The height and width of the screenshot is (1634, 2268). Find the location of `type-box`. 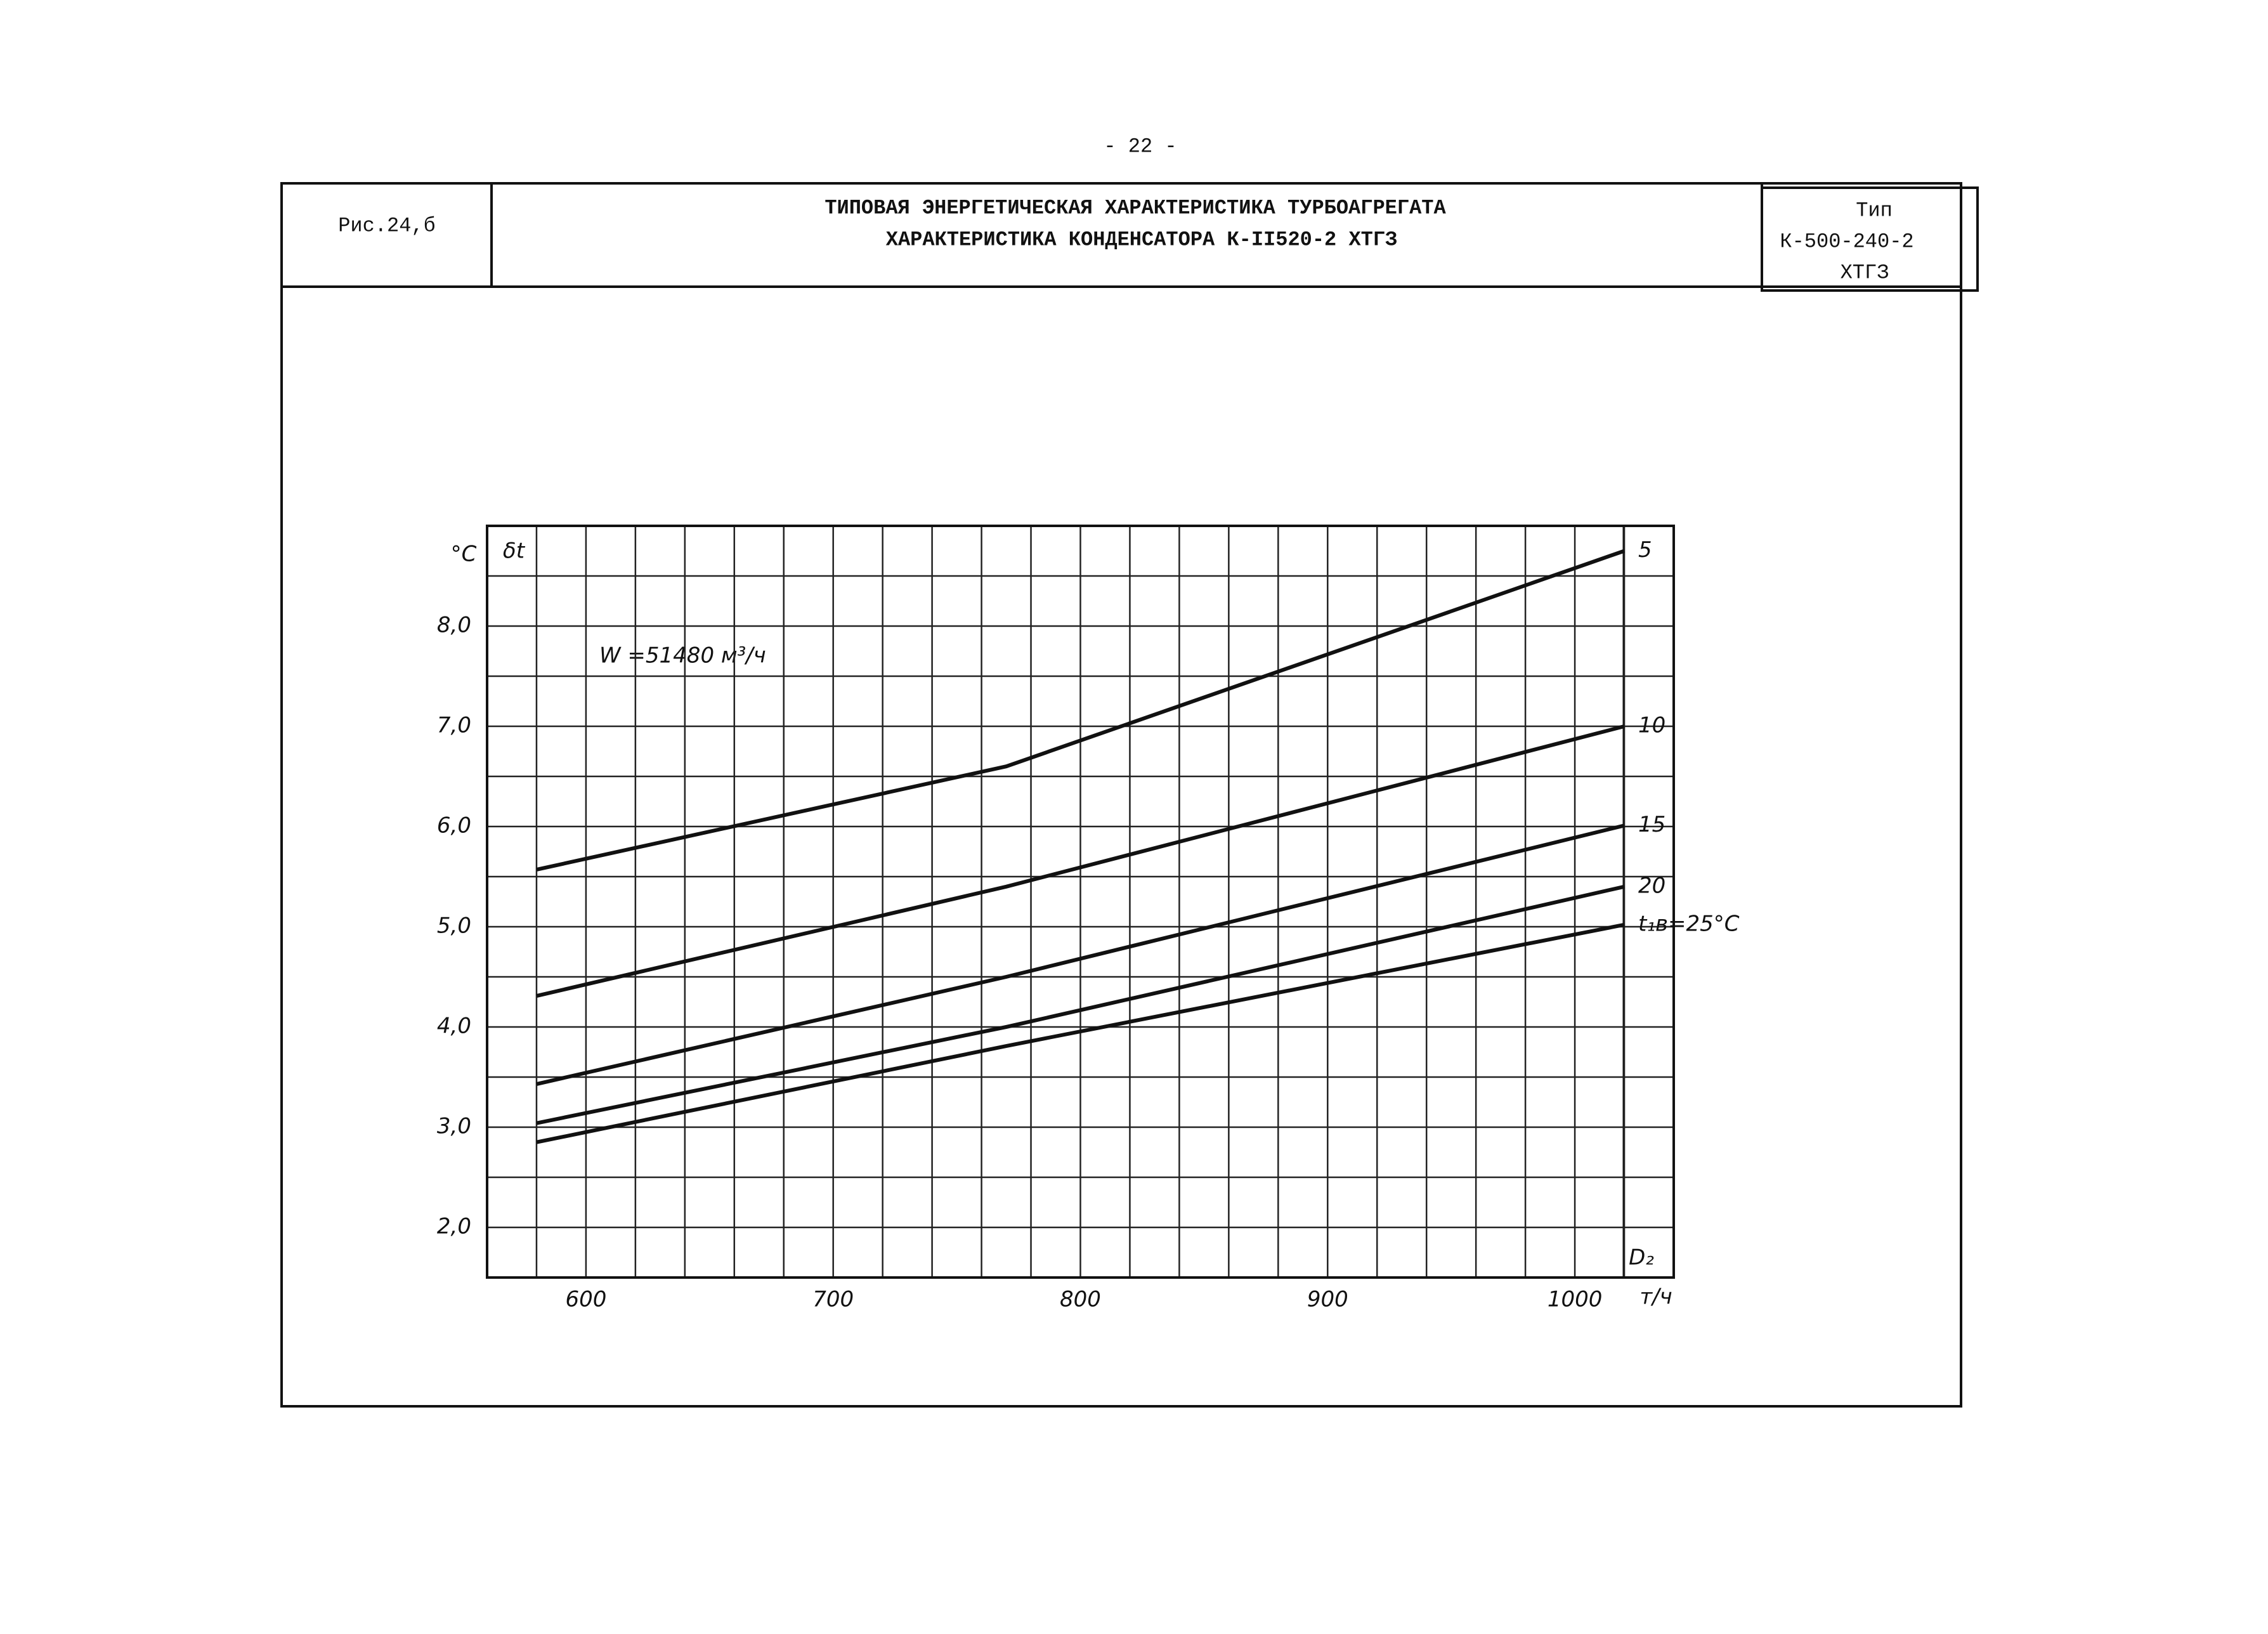

type-box is located at coordinates (1870, 239).